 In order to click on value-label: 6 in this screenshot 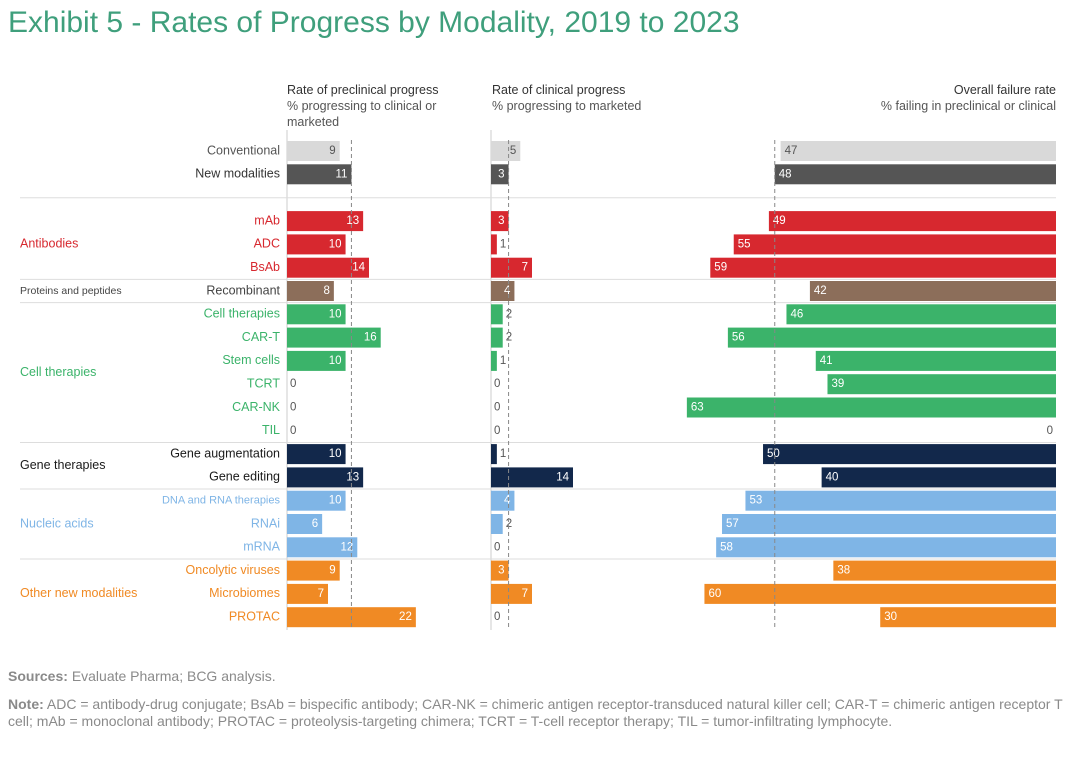, I will do `click(315, 524)`.